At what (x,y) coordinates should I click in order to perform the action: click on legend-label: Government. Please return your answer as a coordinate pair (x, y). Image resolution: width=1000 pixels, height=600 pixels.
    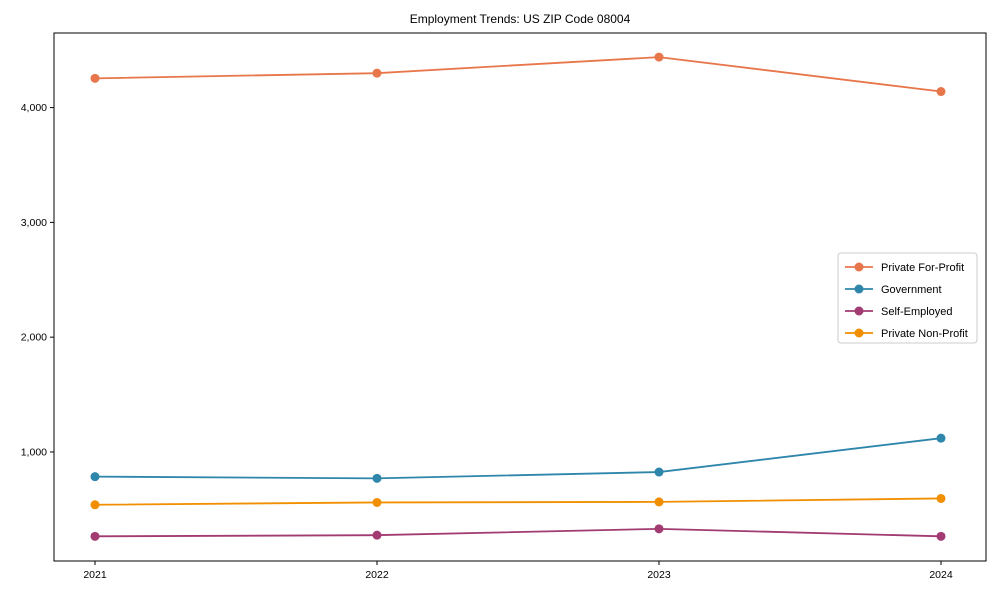
    Looking at the image, I should click on (911, 290).